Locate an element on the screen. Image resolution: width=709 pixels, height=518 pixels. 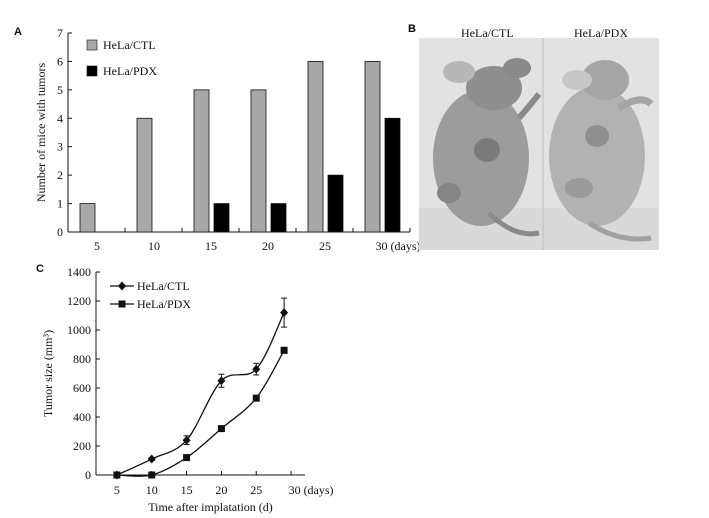
y-tick-label: 1000 is located at coordinates (79, 330).